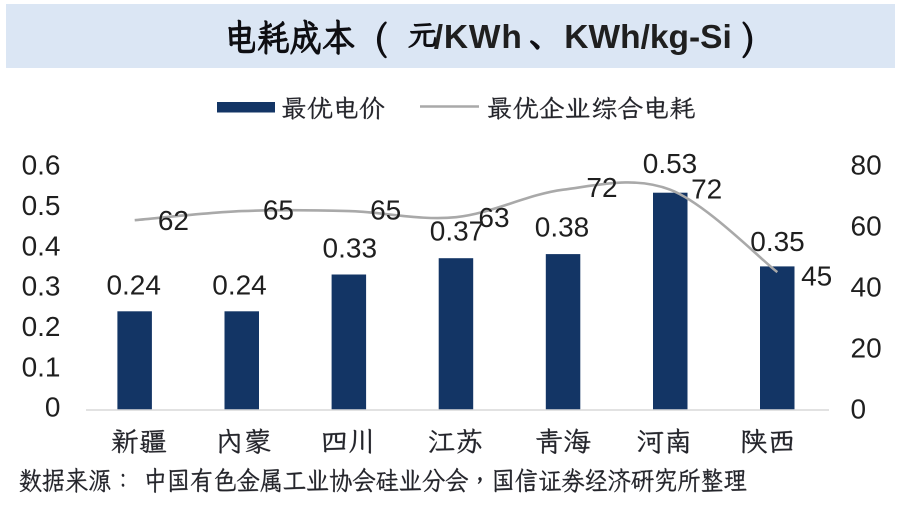 Image resolution: width=900 pixels, height=510 pixels. What do you see at coordinates (866, 287) in the screenshot?
I see `svg-text: 40` at bounding box center [866, 287].